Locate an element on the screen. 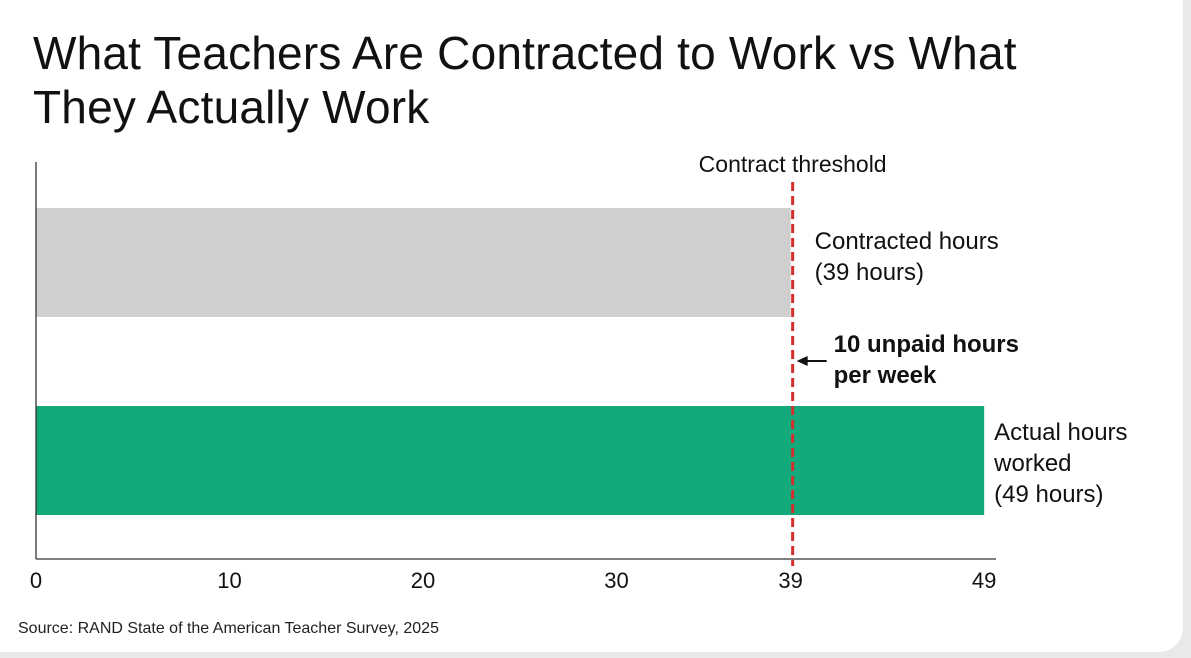 This screenshot has height=658, width=1191. annotation-text: per week is located at coordinates (885, 375).